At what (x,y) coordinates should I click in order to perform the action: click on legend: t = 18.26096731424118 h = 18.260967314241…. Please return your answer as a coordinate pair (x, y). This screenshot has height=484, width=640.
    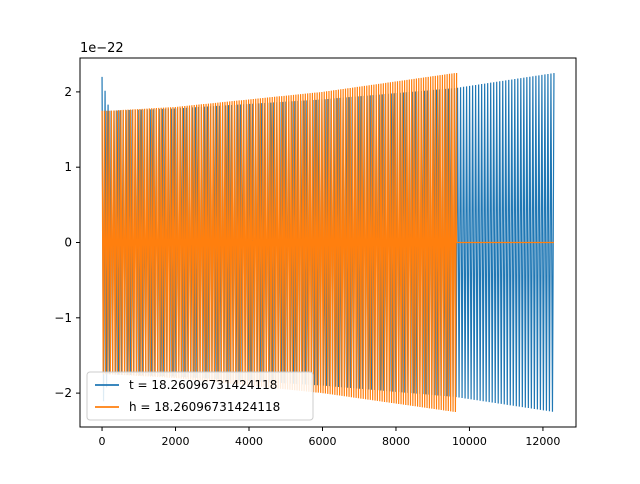
    Looking at the image, I should click on (200, 396).